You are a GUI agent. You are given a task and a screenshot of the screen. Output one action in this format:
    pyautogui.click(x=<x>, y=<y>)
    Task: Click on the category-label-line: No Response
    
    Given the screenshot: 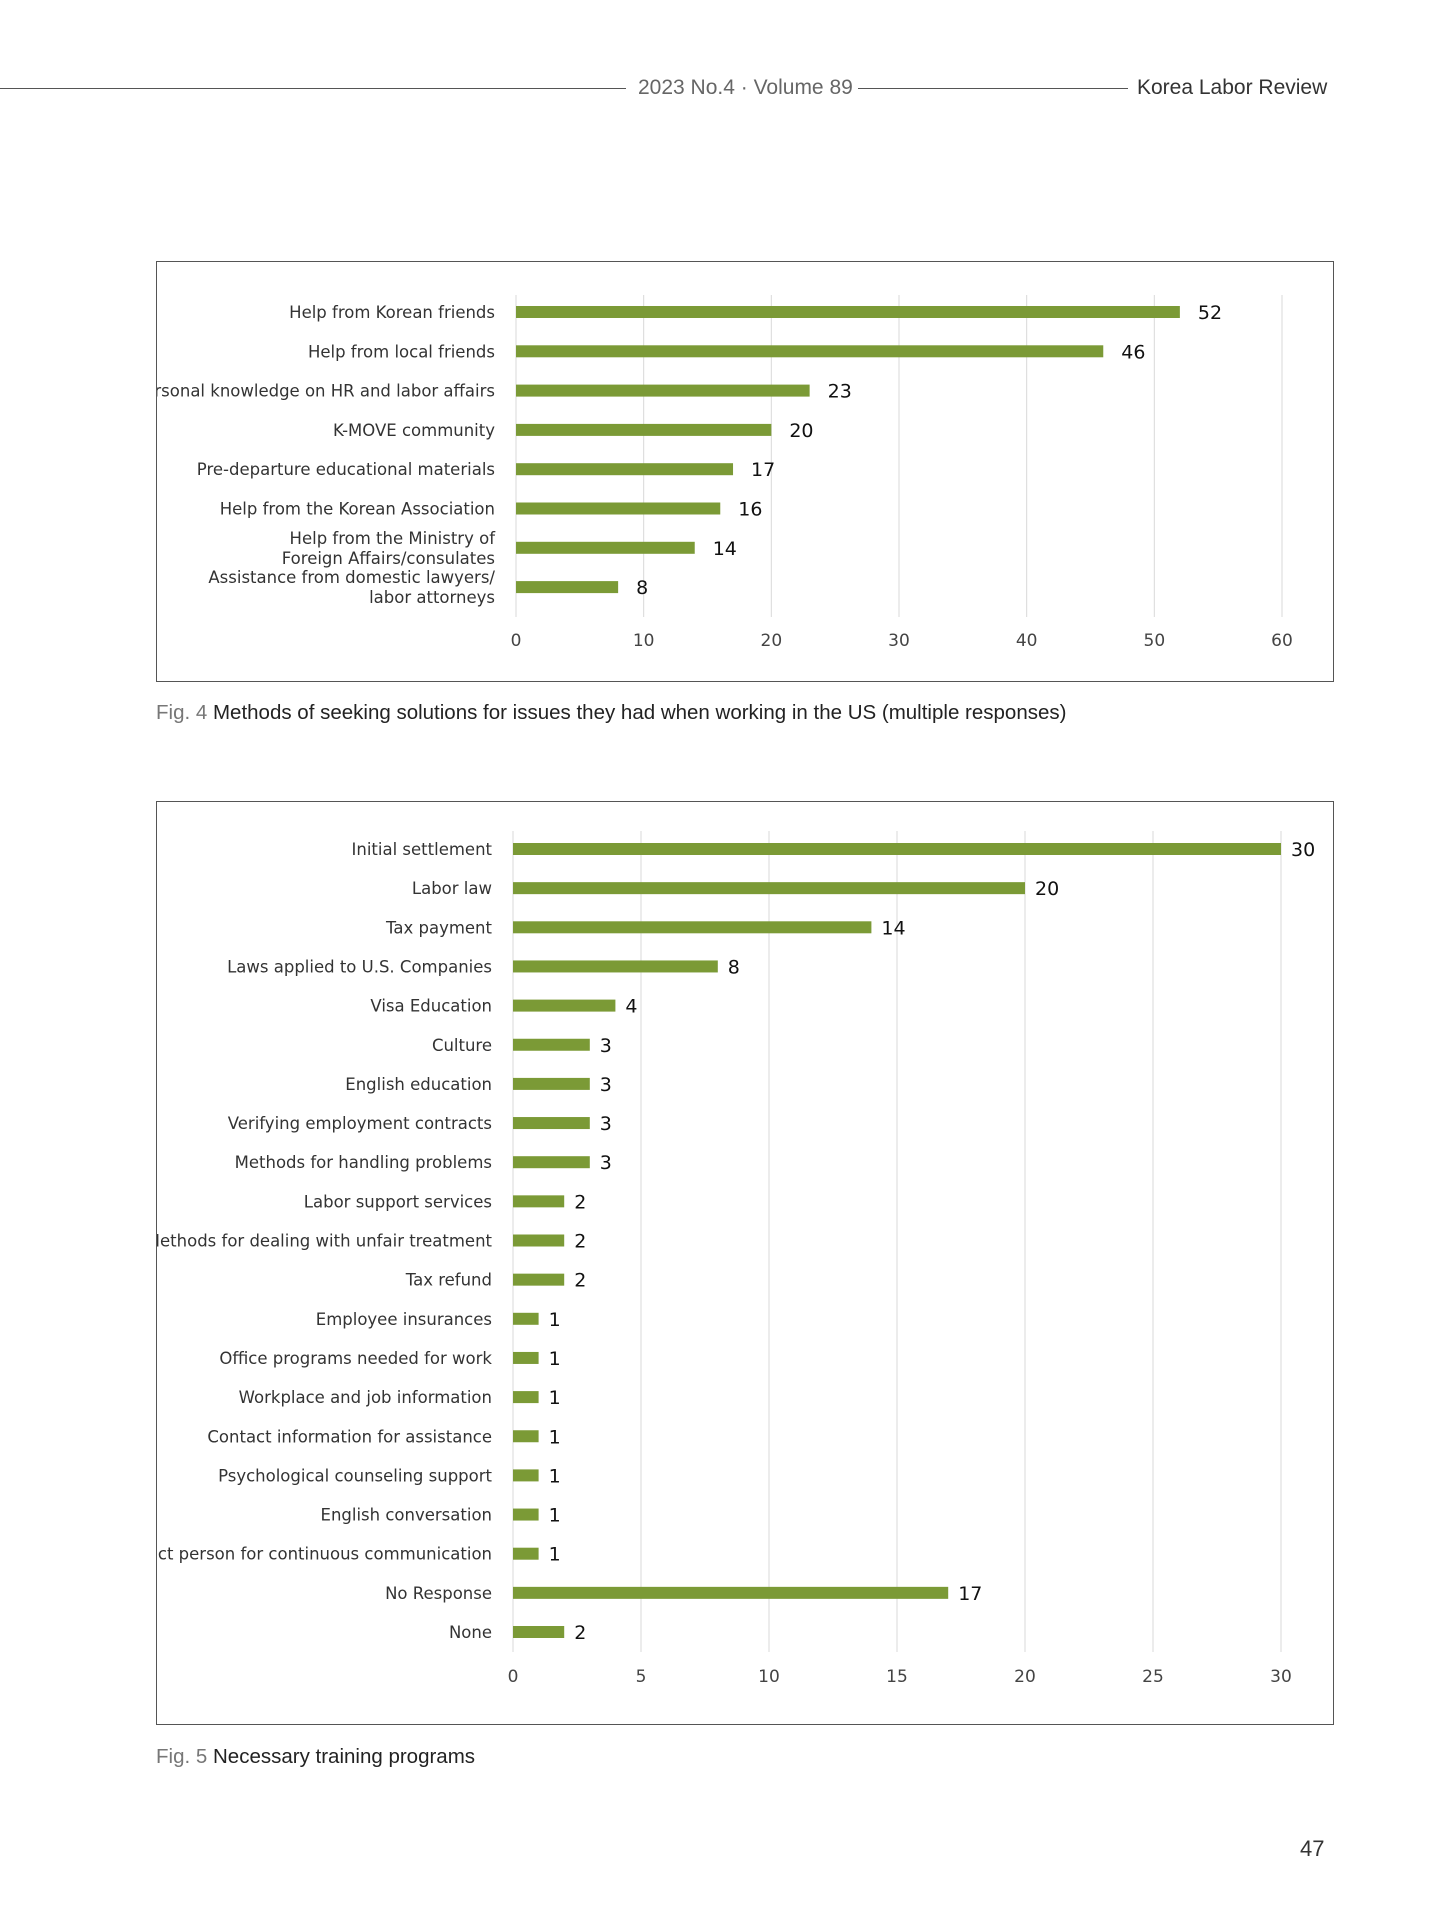 What is the action you would take?
    pyautogui.click(x=438, y=1593)
    